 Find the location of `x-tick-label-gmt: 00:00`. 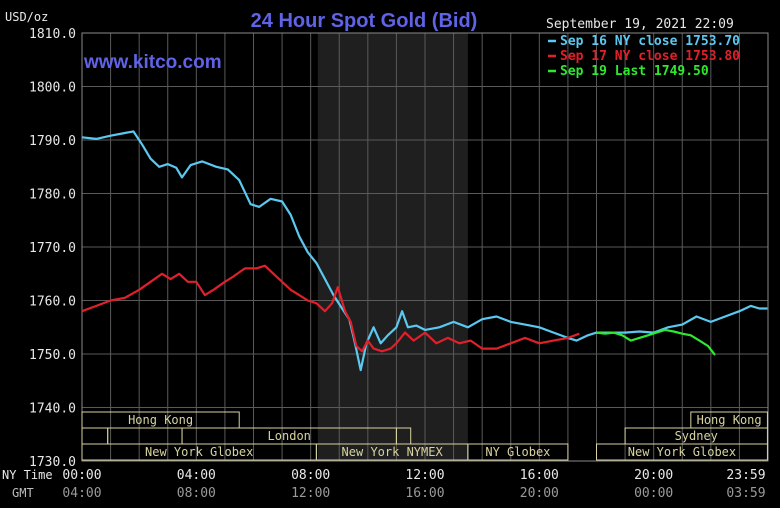

x-tick-label-gmt: 00:00 is located at coordinates (653, 493).